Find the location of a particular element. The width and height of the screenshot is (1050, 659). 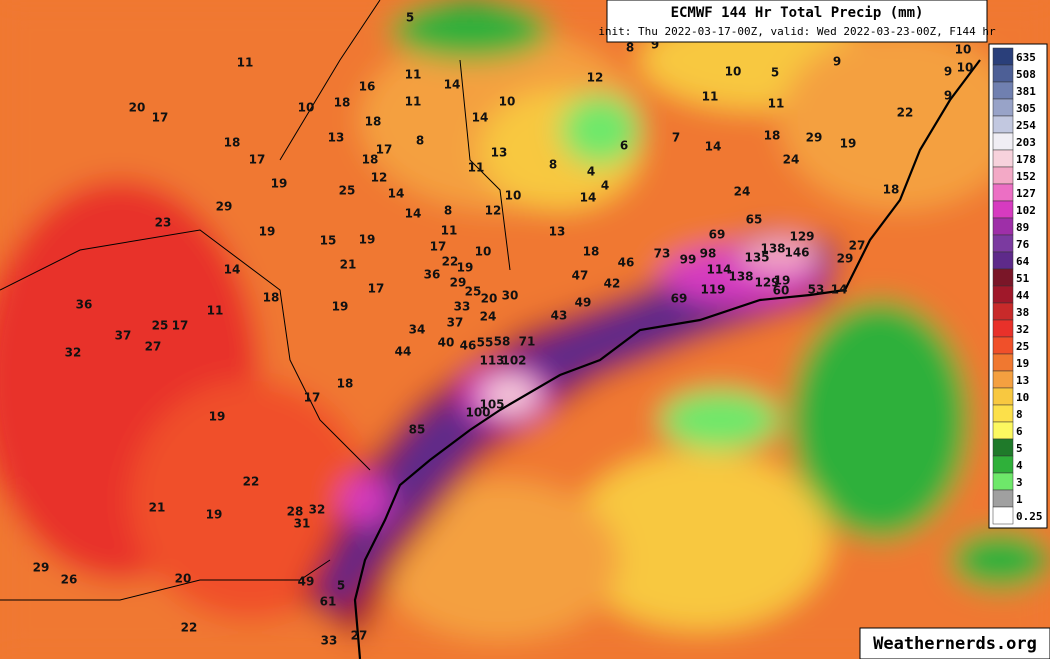

precip-label: 99 is located at coordinates (688, 260).